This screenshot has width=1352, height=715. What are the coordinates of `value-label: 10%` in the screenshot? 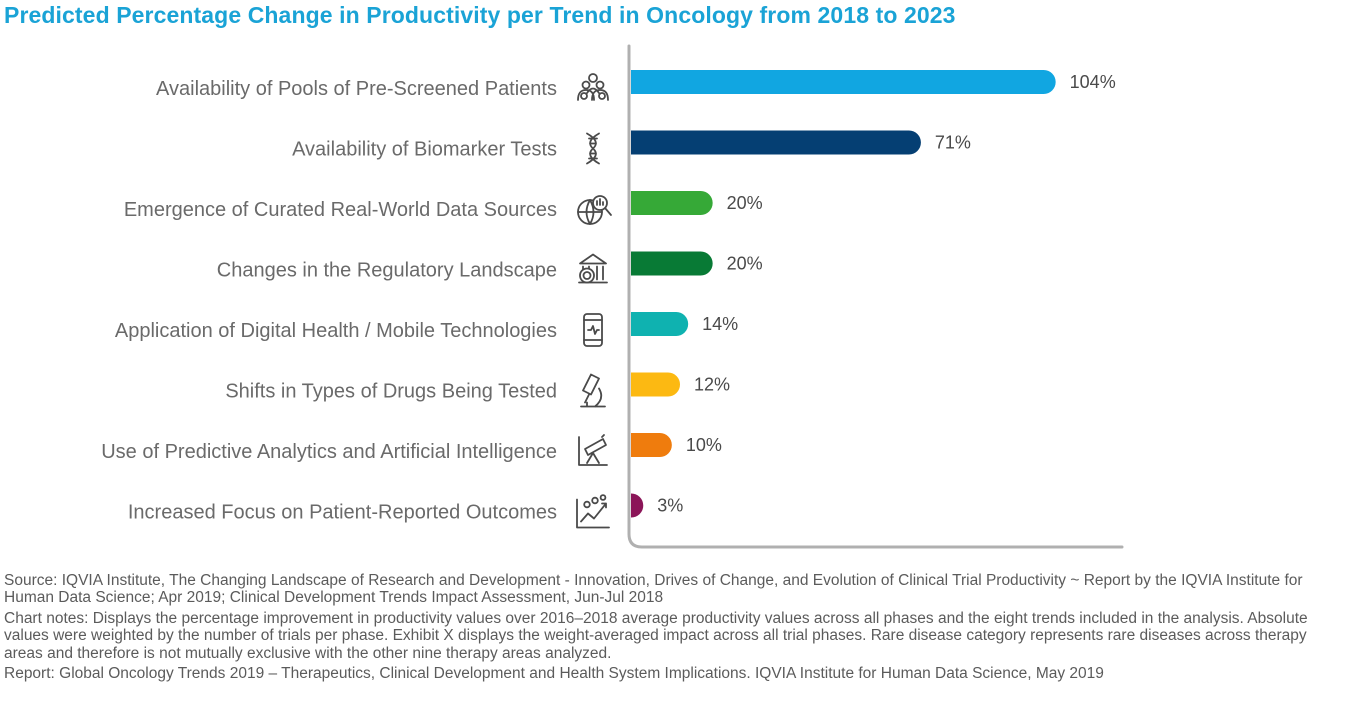 It's located at (704, 445).